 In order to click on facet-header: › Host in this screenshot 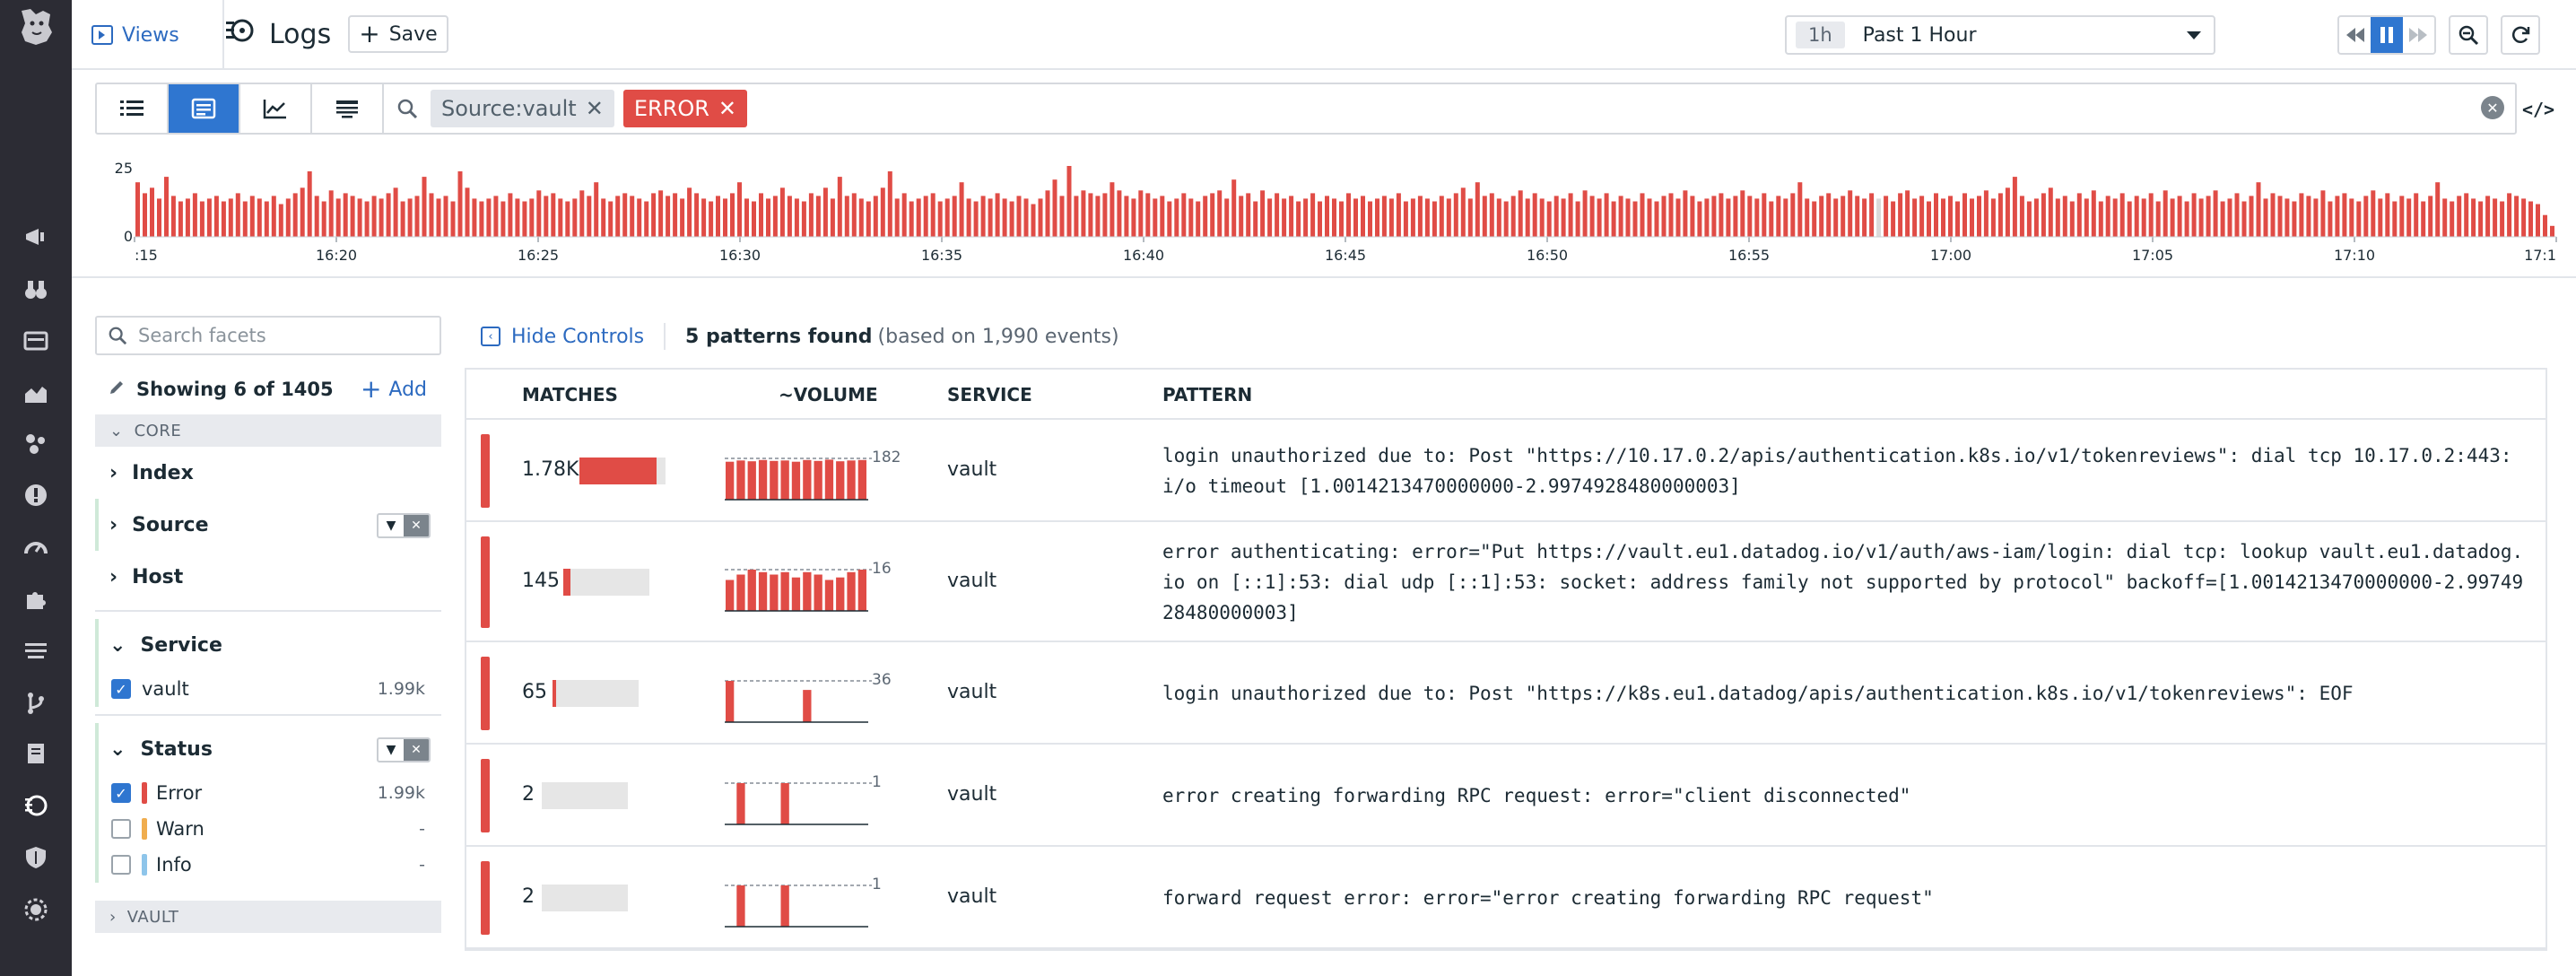, I will do `click(270, 577)`.